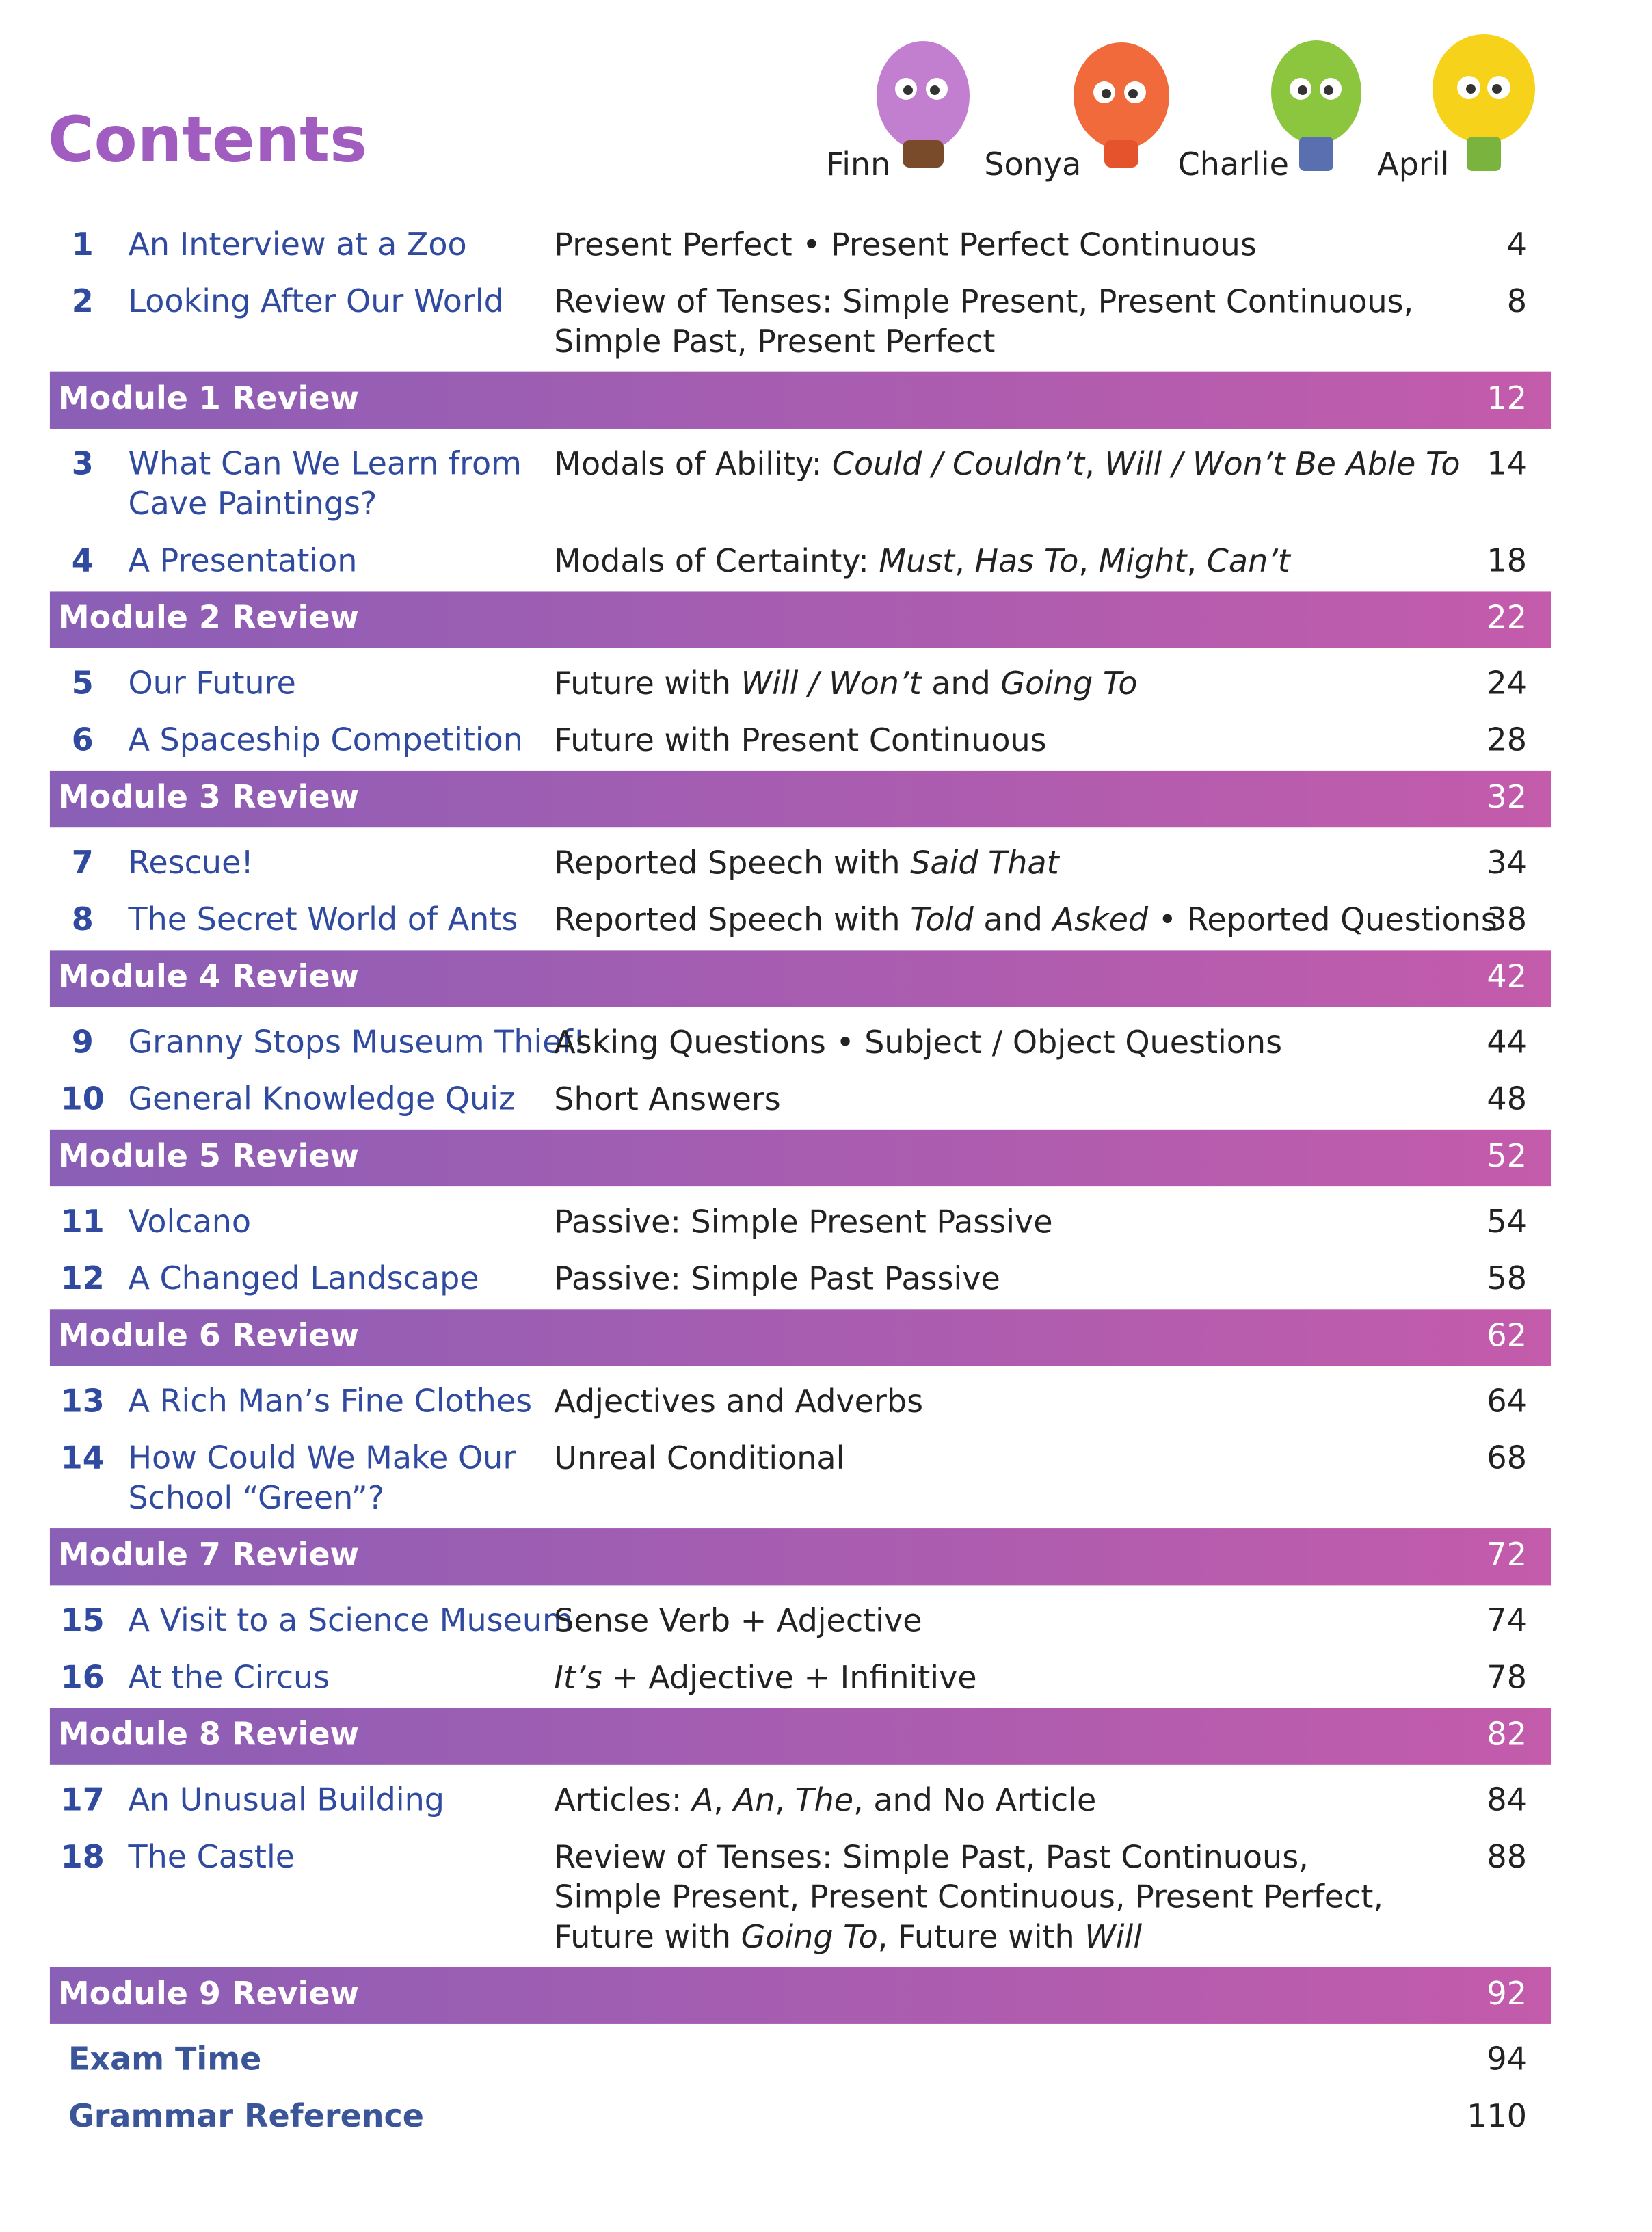 The image size is (1652, 2232). Describe the element at coordinates (1507, 398) in the screenshot. I see `review-page: 12` at that location.